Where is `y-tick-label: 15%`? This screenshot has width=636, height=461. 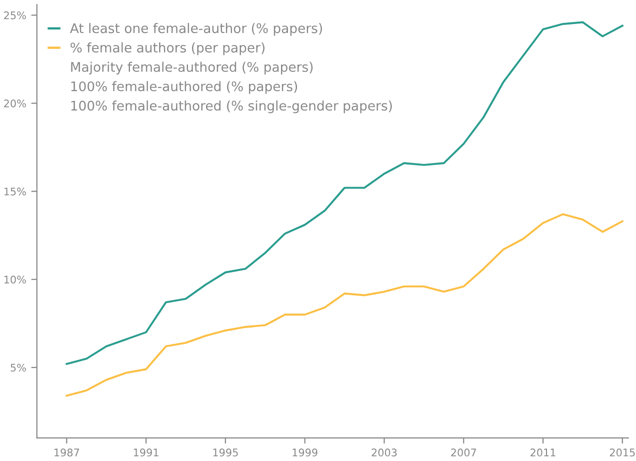
y-tick-label: 15% is located at coordinates (15, 192).